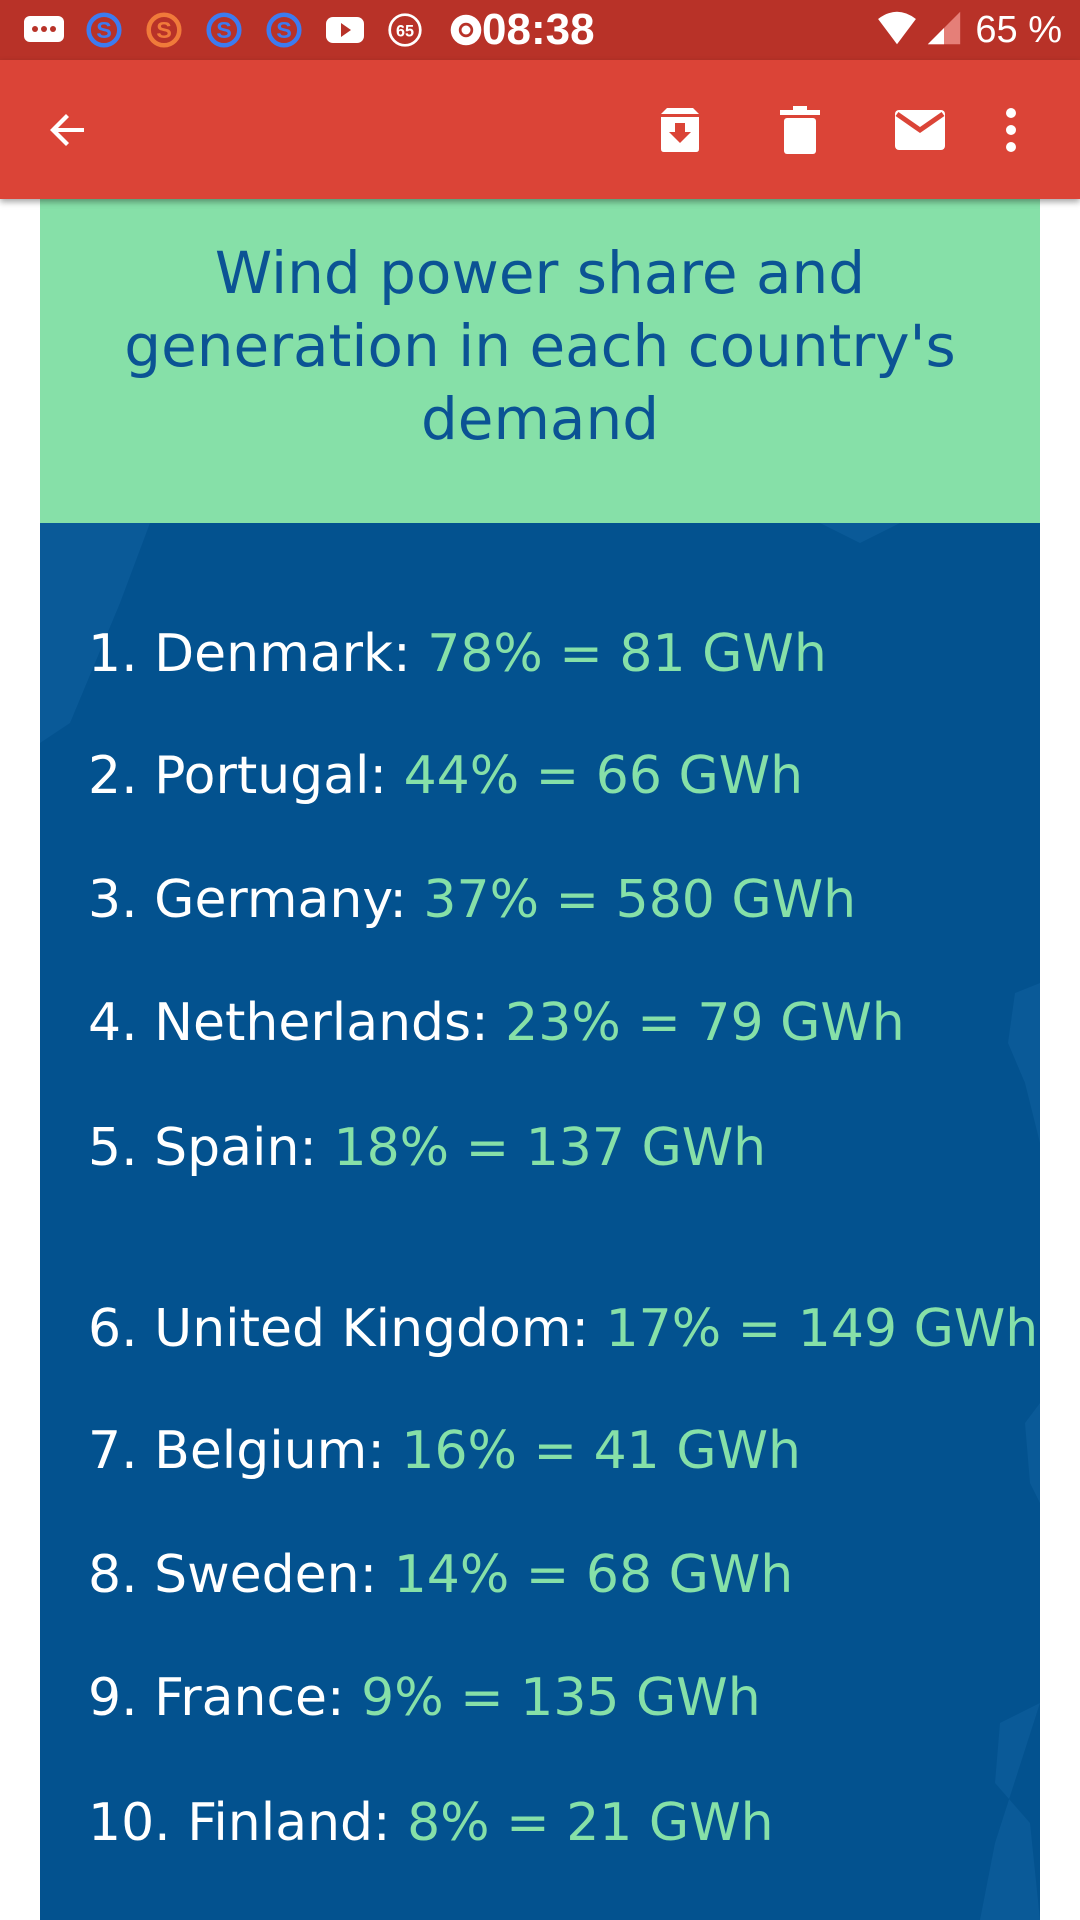  I want to click on country-label: 6. United Kingdom:, so click(339, 1329).